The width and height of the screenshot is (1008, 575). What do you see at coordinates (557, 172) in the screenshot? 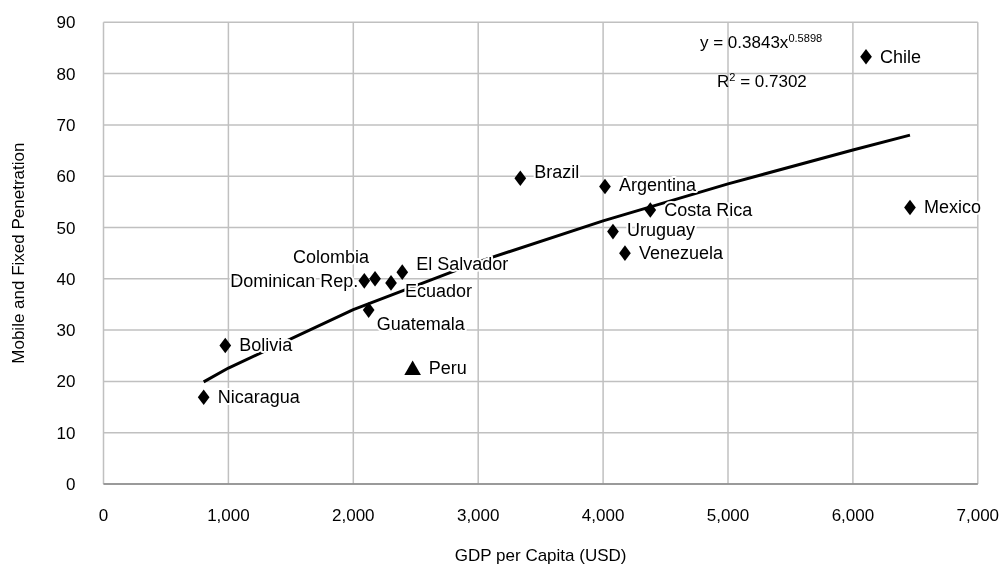
I see `annotation: Brazil` at bounding box center [557, 172].